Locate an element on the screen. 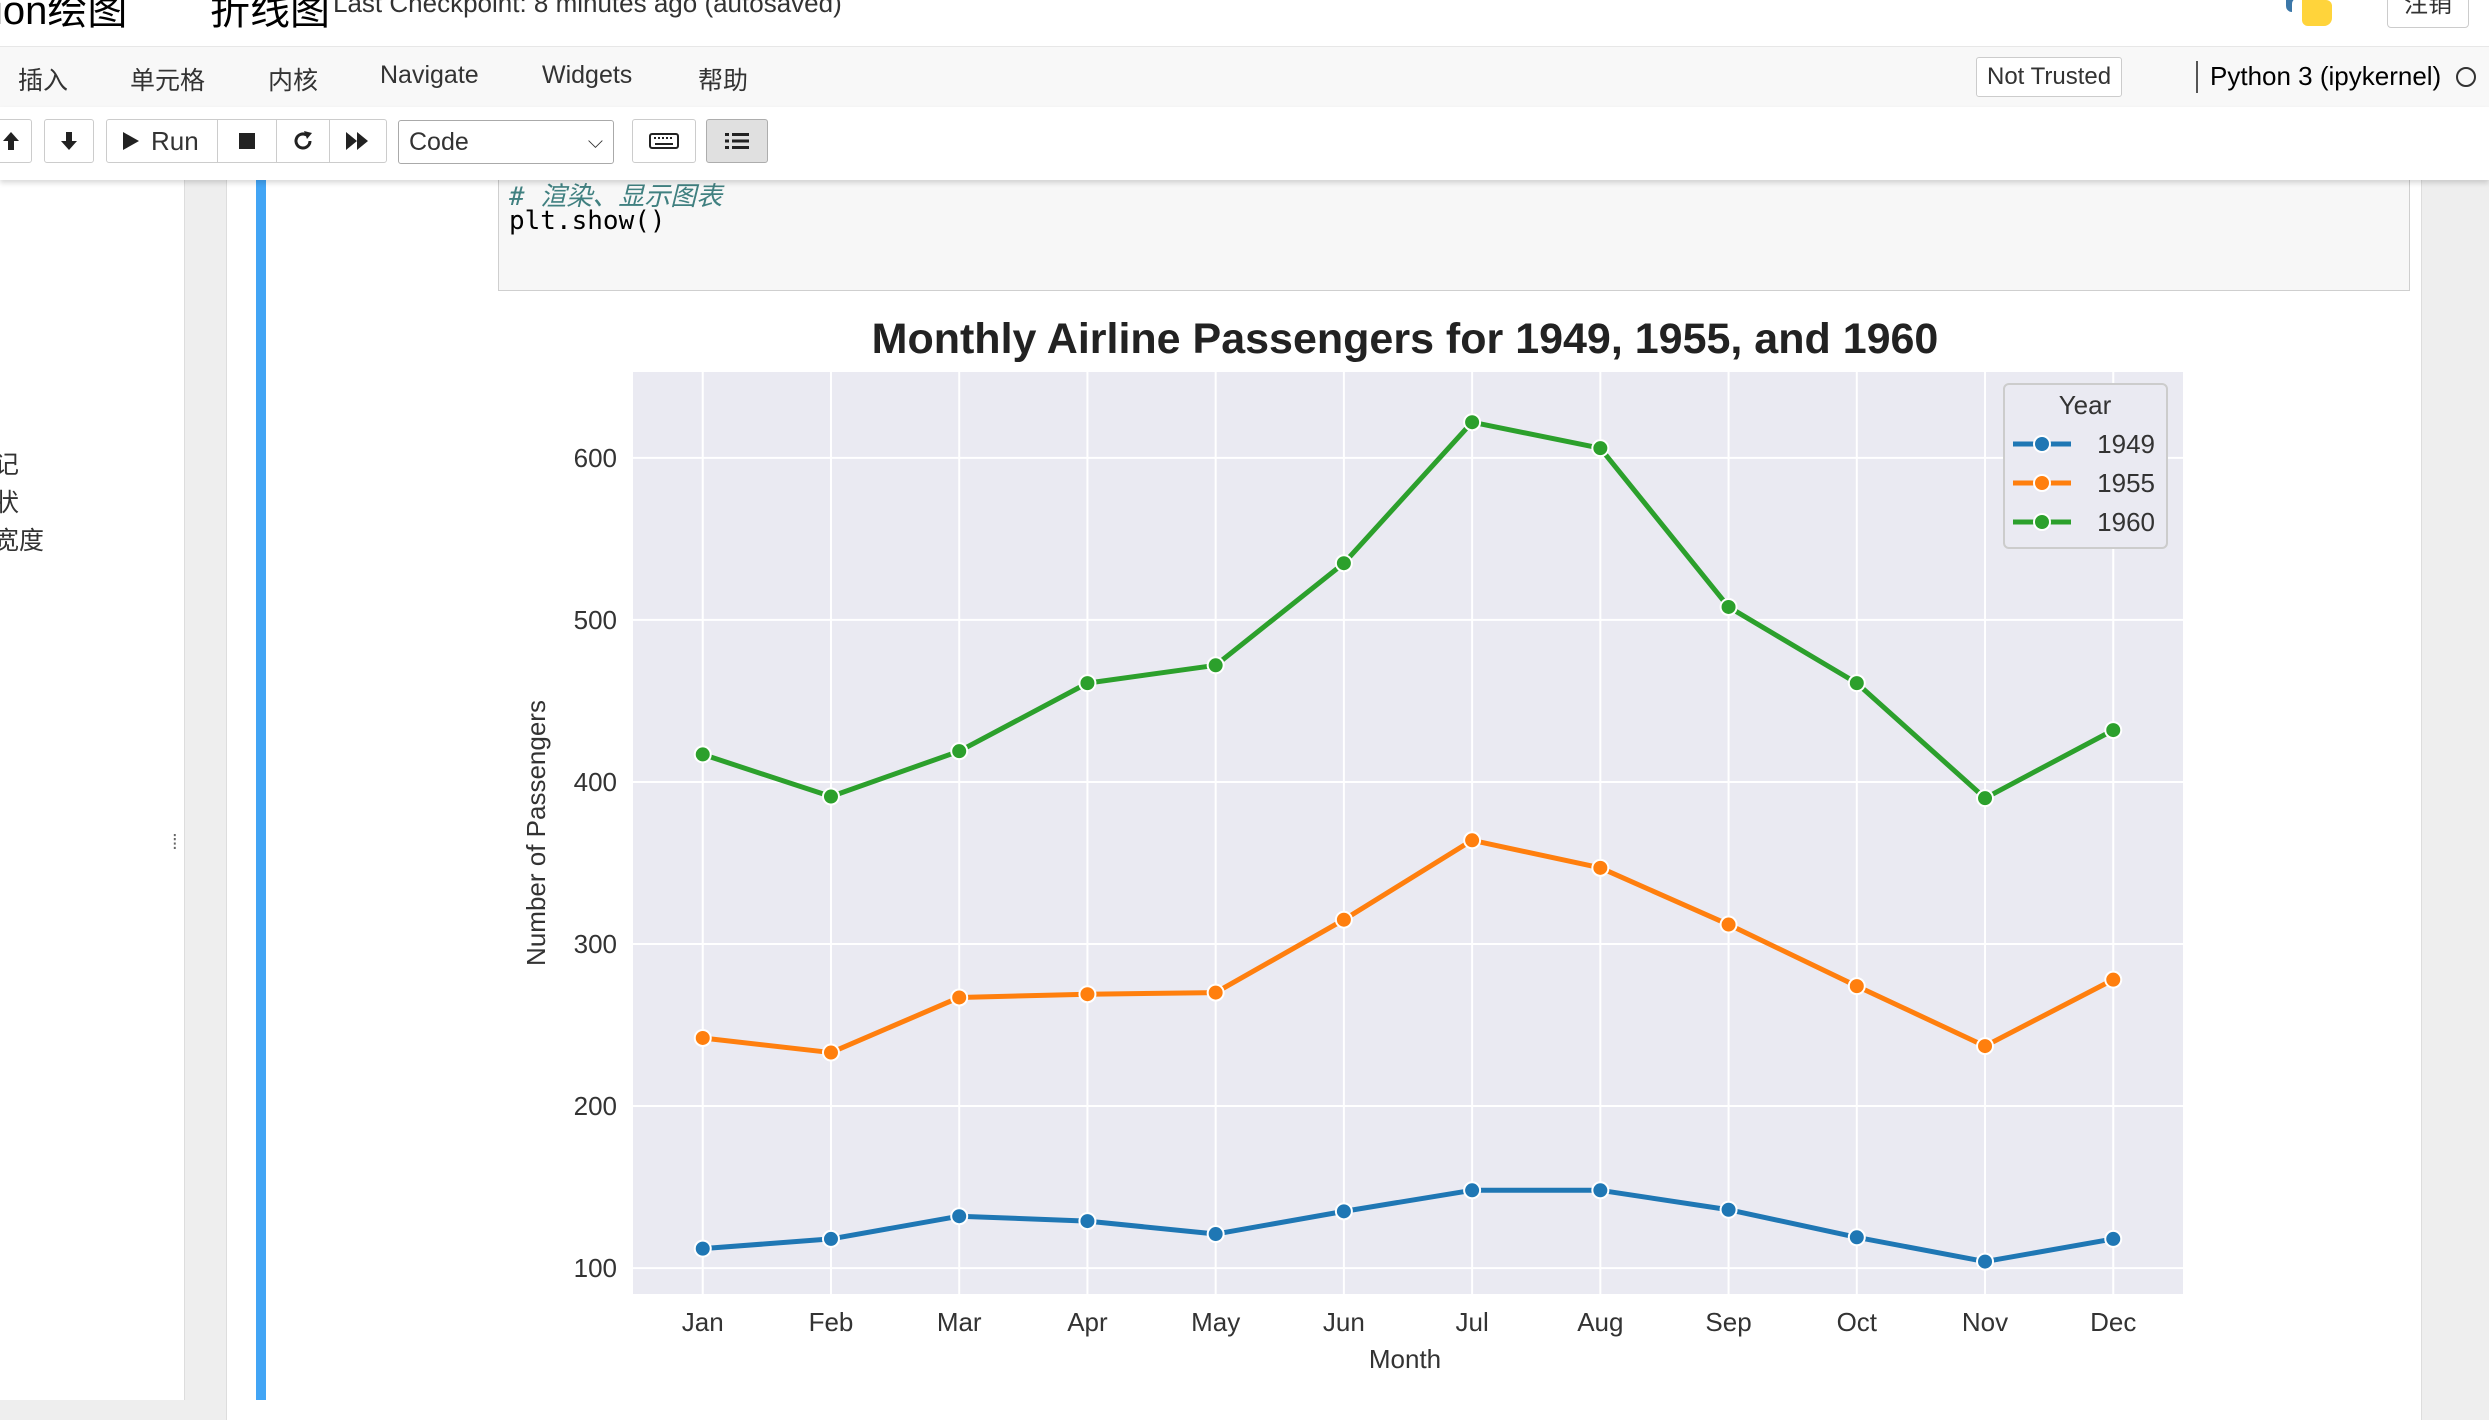 This screenshot has width=2489, height=1420. menu-help: 帮助 is located at coordinates (723, 81).